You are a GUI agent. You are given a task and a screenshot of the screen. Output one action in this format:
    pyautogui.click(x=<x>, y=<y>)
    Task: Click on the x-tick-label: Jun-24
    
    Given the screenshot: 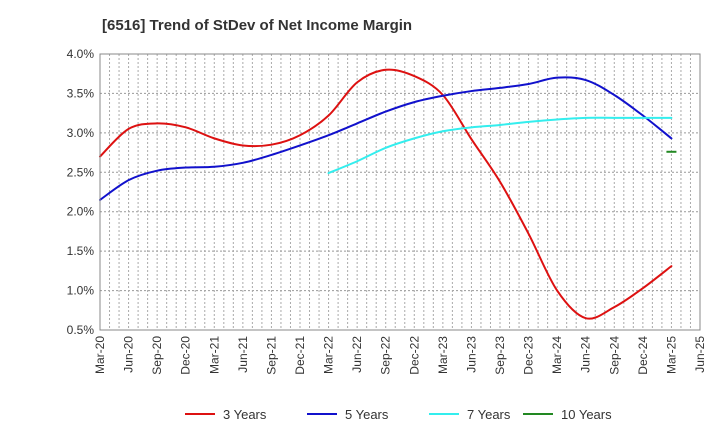 What is the action you would take?
    pyautogui.click(x=586, y=354)
    